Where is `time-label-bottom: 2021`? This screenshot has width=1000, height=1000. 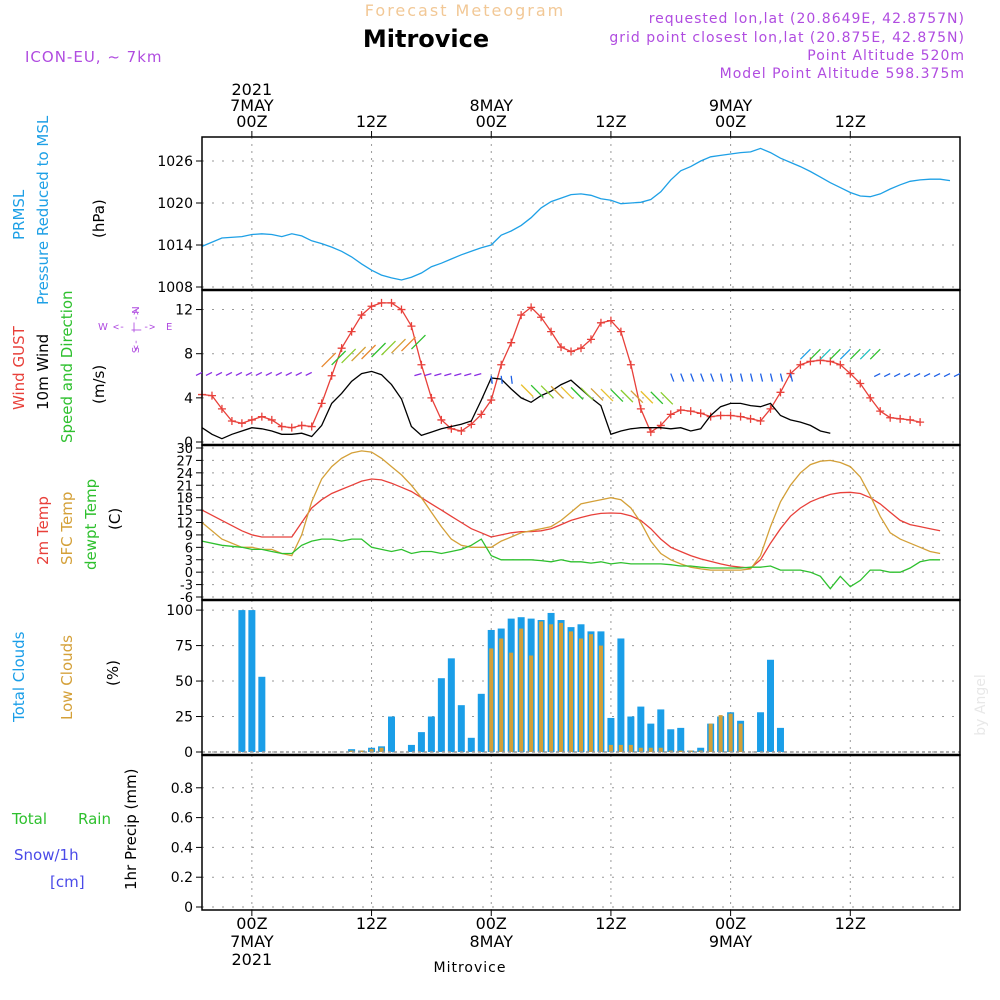
time-label-bottom: 2021 is located at coordinates (252, 959).